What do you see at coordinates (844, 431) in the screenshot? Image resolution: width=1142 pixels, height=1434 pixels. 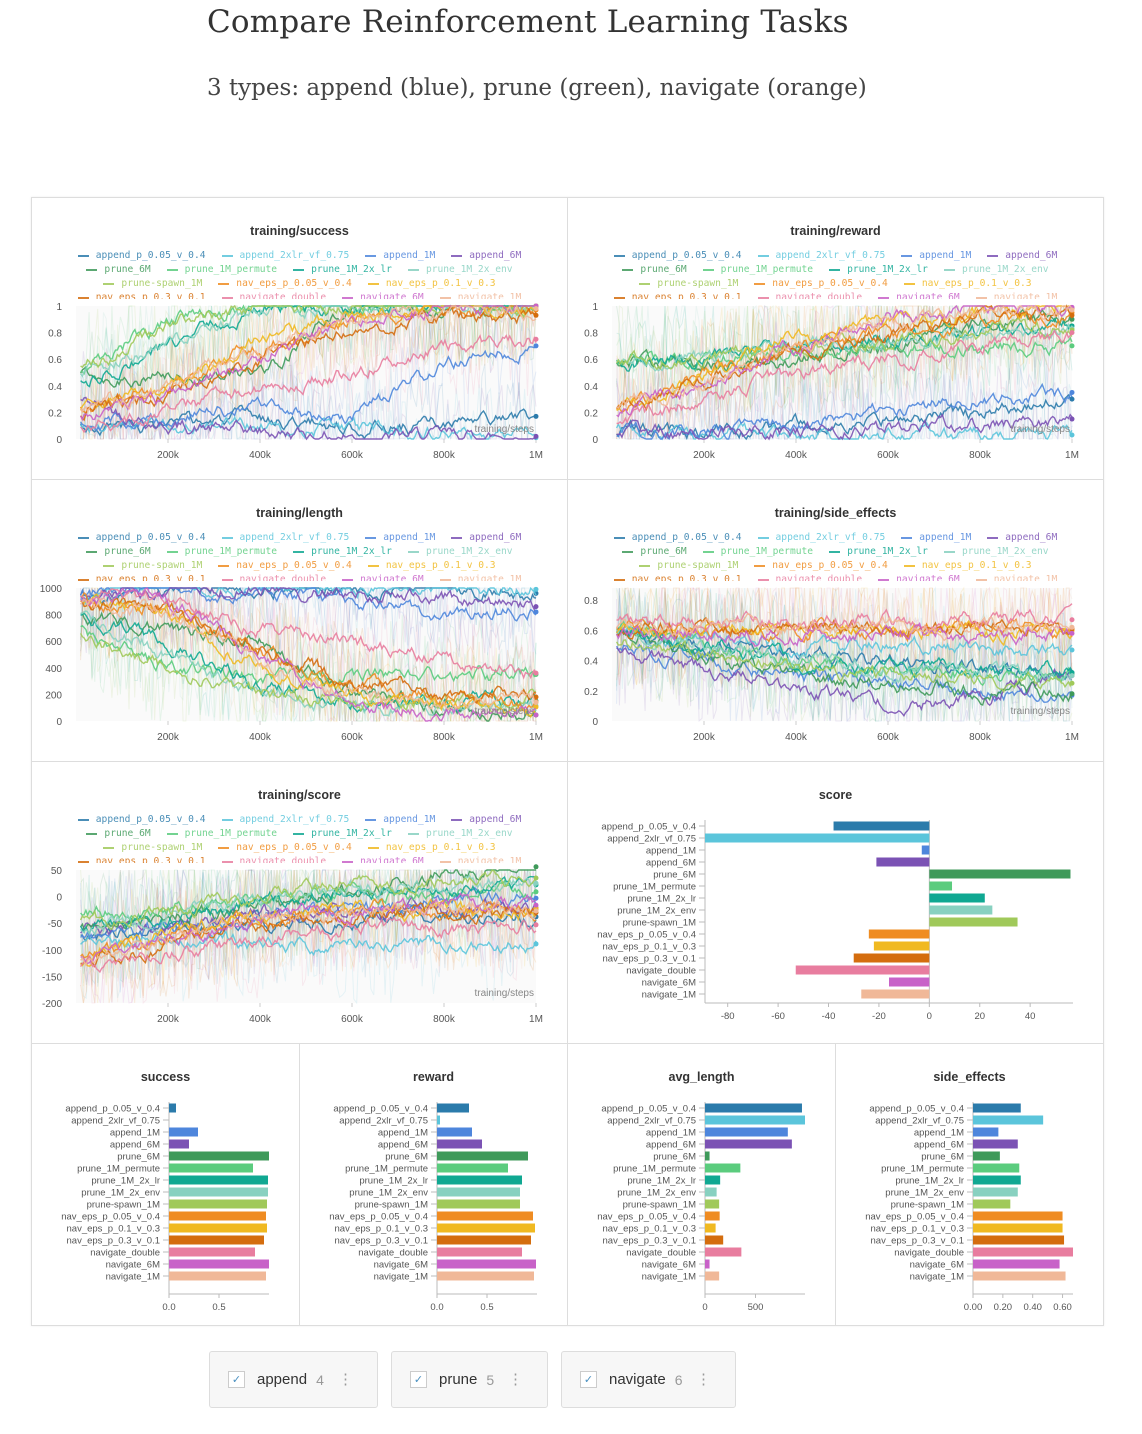 I see `series-line-append_2xlr_vf_0.75` at bounding box center [844, 431].